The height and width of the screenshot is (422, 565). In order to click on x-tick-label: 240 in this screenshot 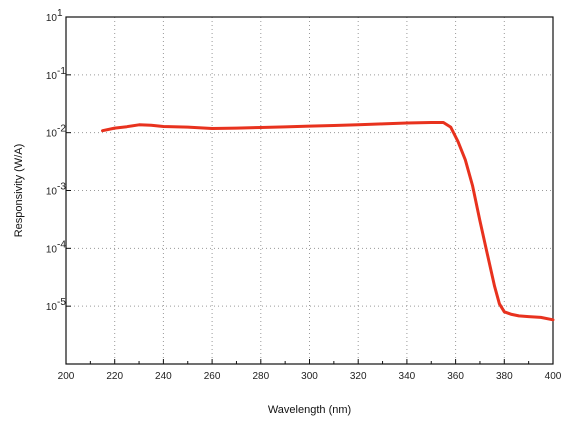, I will do `click(163, 376)`.